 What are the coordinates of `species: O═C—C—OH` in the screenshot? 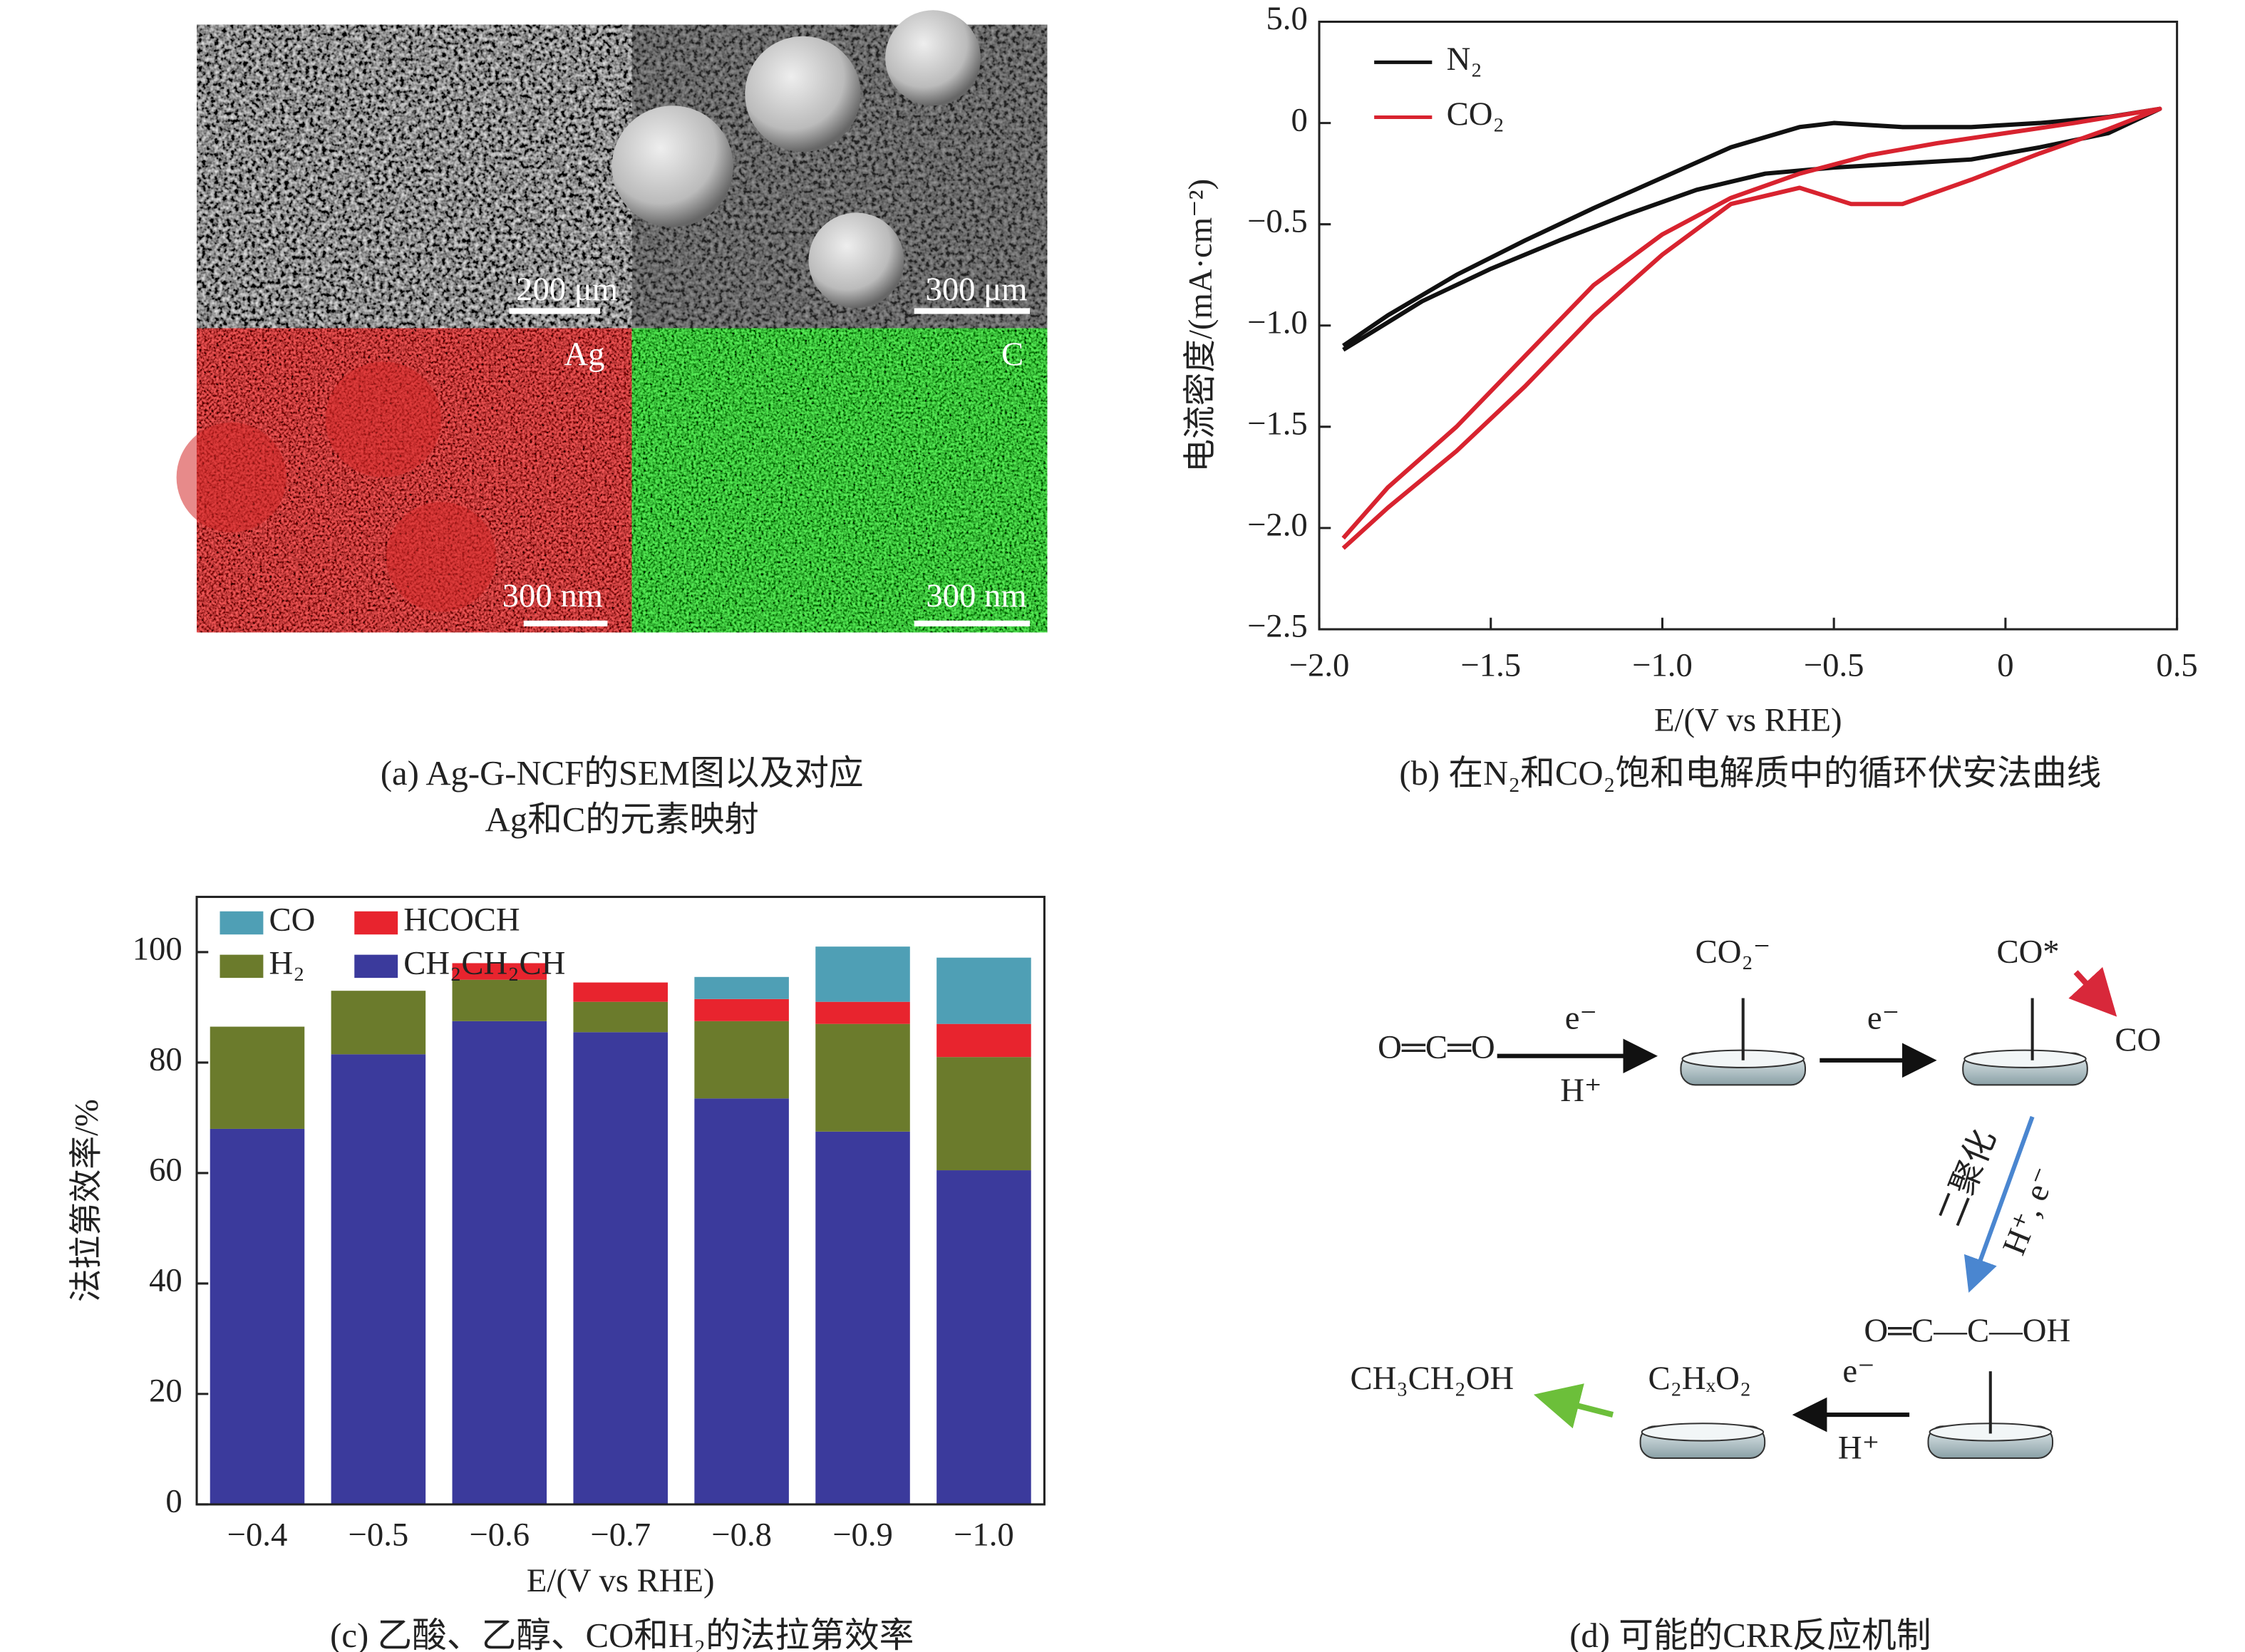 It's located at (1967, 1330).